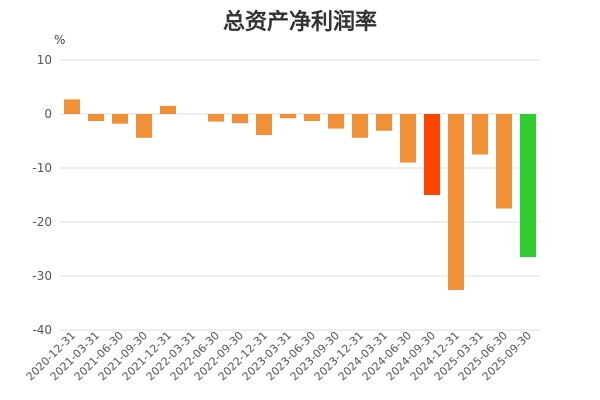  Describe the element at coordinates (42, 330) in the screenshot. I see `y-tick-label: -40` at that location.